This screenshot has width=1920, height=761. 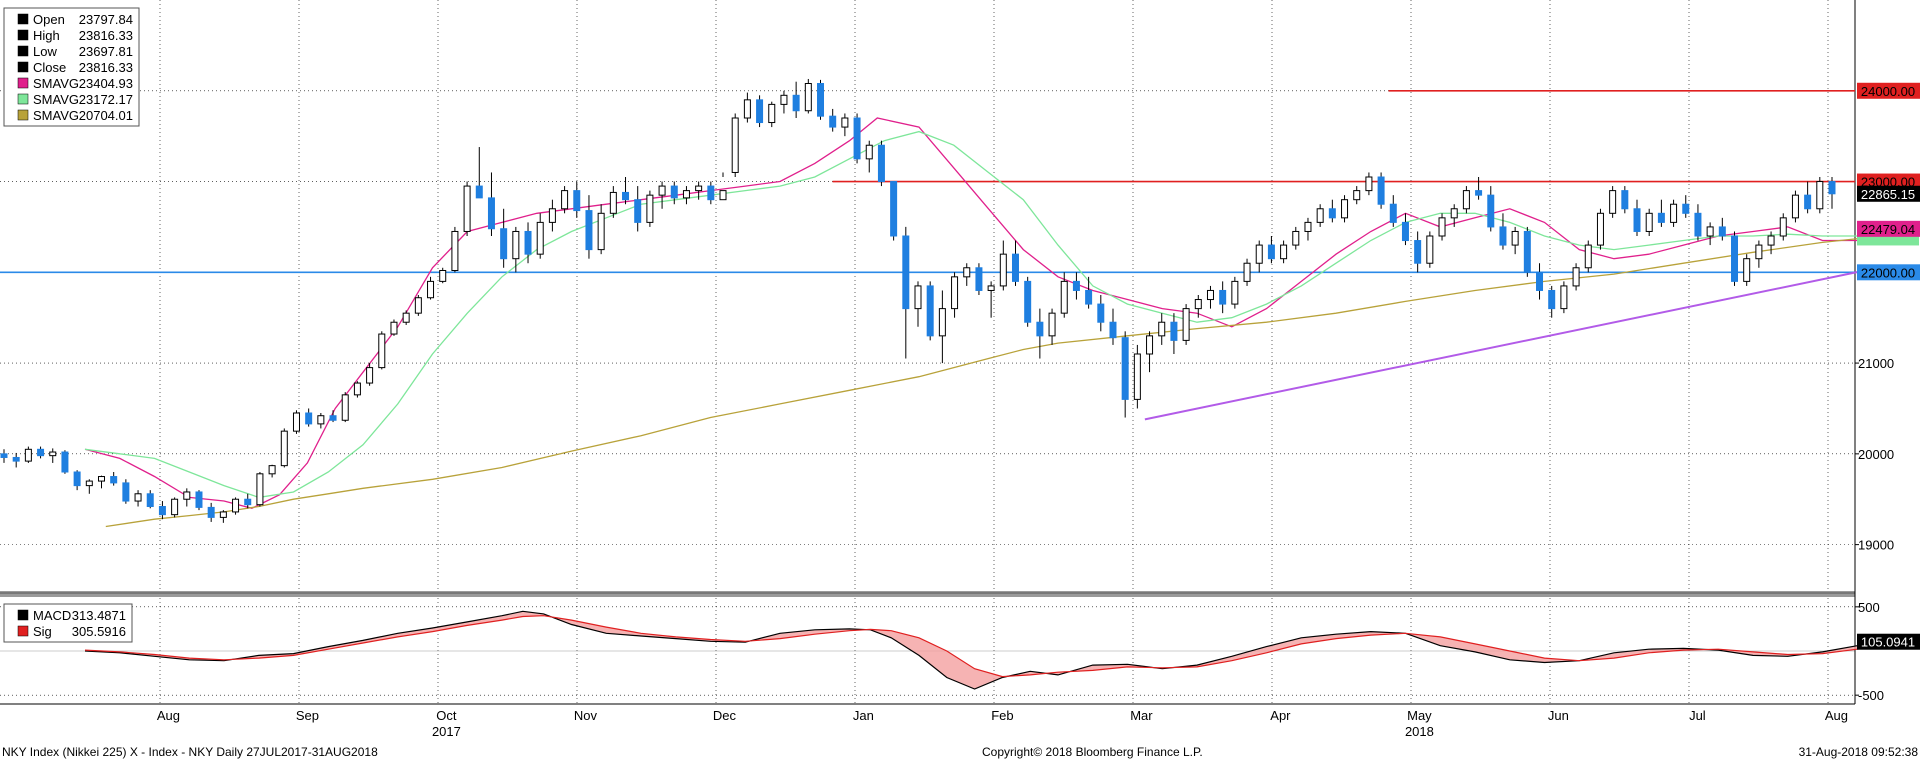 What do you see at coordinates (46, 35) in the screenshot?
I see `legend-label: High` at bounding box center [46, 35].